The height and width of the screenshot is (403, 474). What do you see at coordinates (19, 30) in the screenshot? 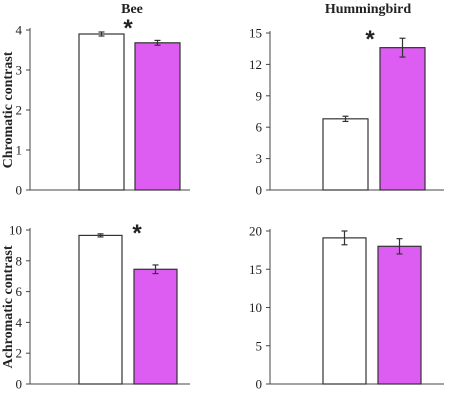
I see `panel-1-tick-label-4: 4` at bounding box center [19, 30].